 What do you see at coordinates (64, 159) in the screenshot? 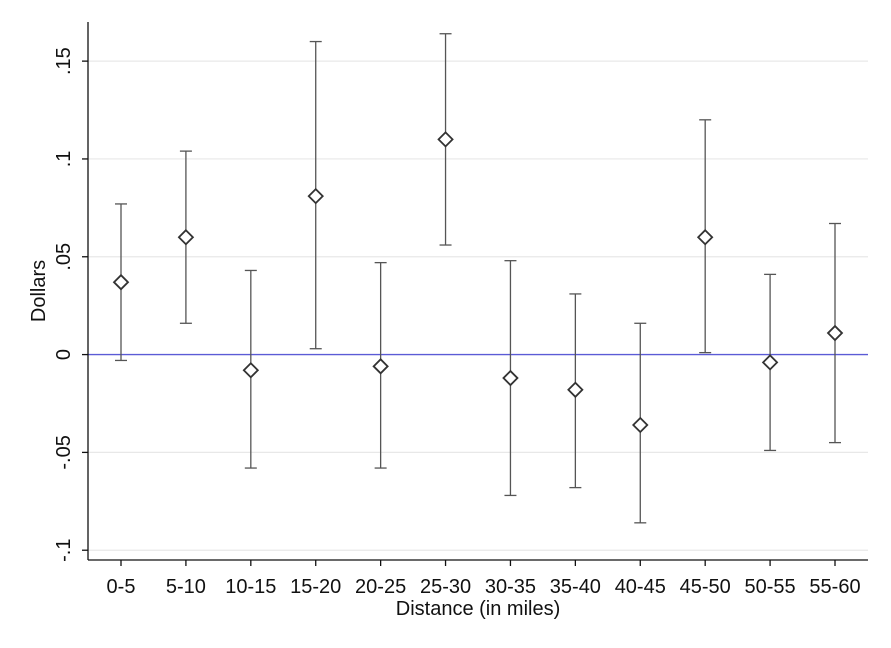
I see `y-tick-label-4: .1` at bounding box center [64, 159].